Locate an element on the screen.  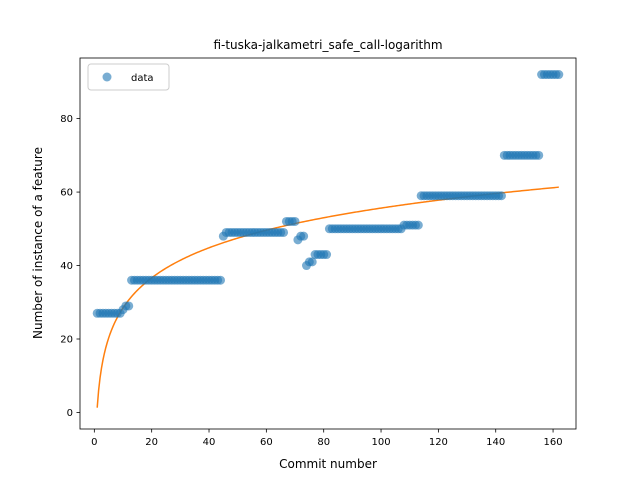
x-tick-label: 40 is located at coordinates (209, 442).